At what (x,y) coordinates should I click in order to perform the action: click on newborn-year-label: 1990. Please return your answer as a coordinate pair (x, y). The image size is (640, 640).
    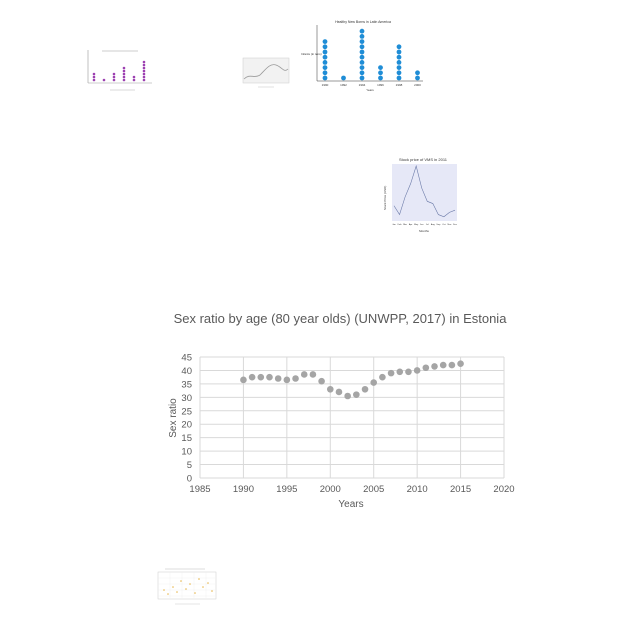
    Looking at the image, I should click on (325, 85).